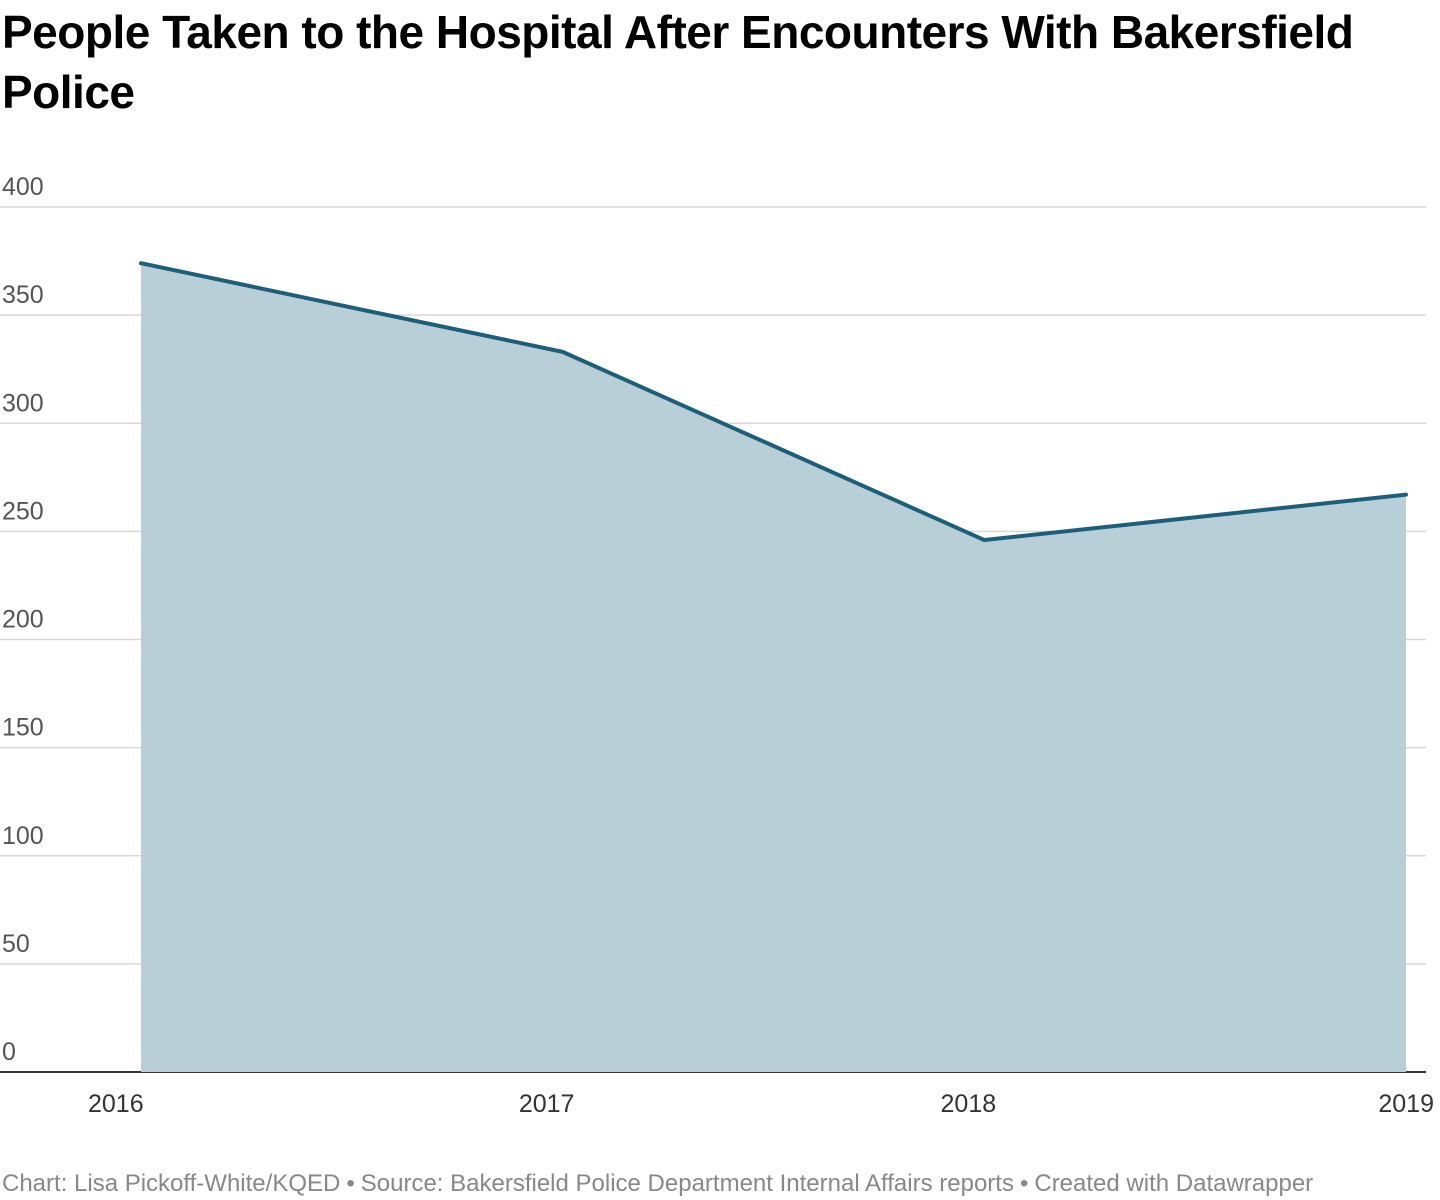 The image size is (1440, 1200). What do you see at coordinates (23, 511) in the screenshot?
I see `y-tick-label: 250` at bounding box center [23, 511].